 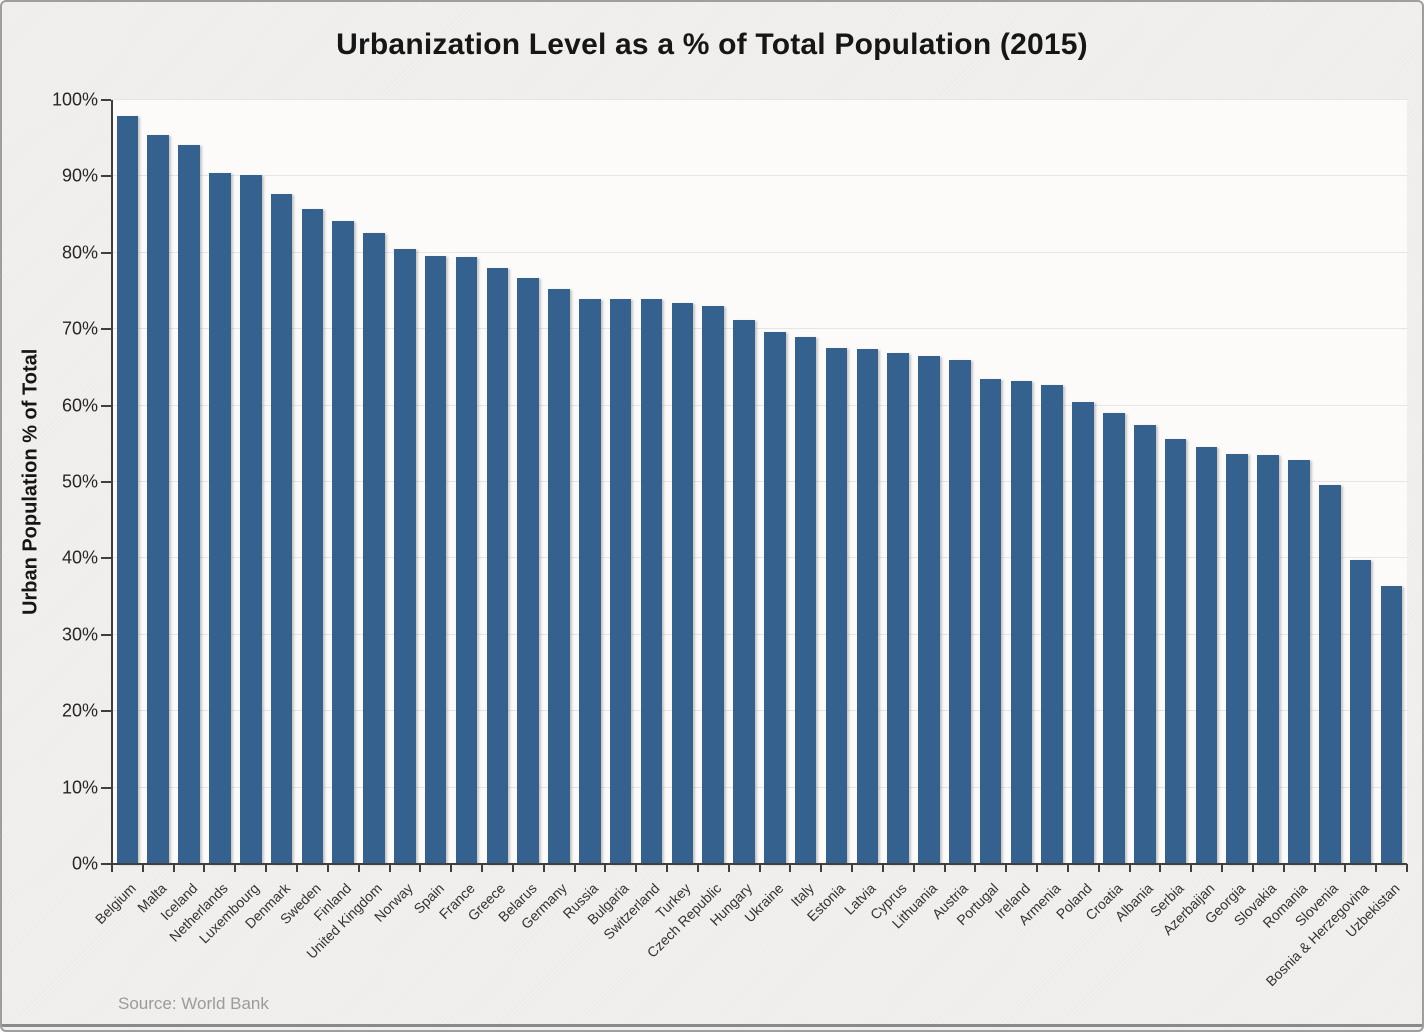 What do you see at coordinates (115, 904) in the screenshot?
I see `x-label-belgium: Belgium` at bounding box center [115, 904].